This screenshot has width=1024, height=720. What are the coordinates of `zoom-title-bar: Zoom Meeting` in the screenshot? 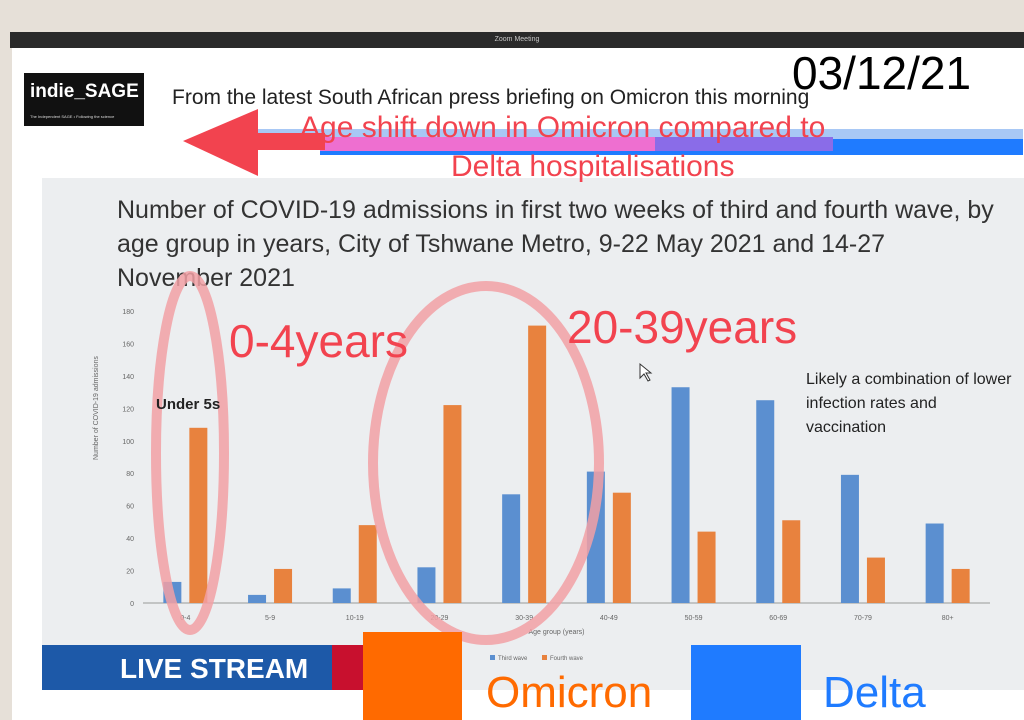 It's located at (517, 40).